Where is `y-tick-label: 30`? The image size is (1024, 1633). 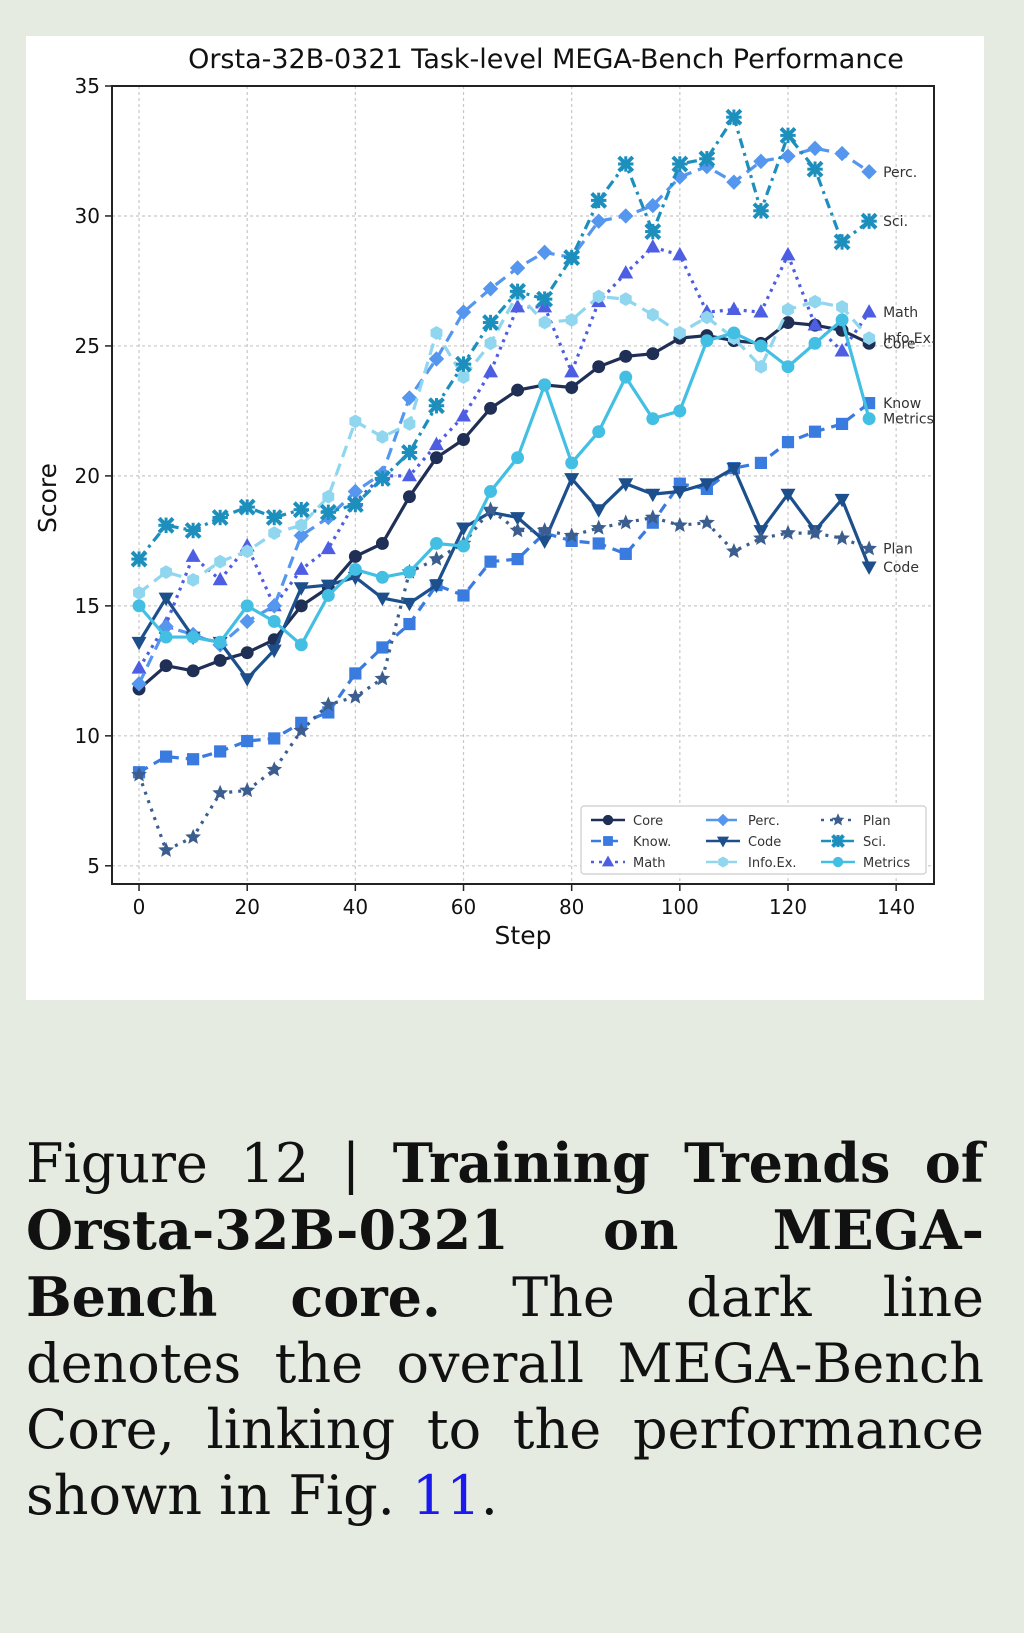 y-tick-label: 30 is located at coordinates (87, 216).